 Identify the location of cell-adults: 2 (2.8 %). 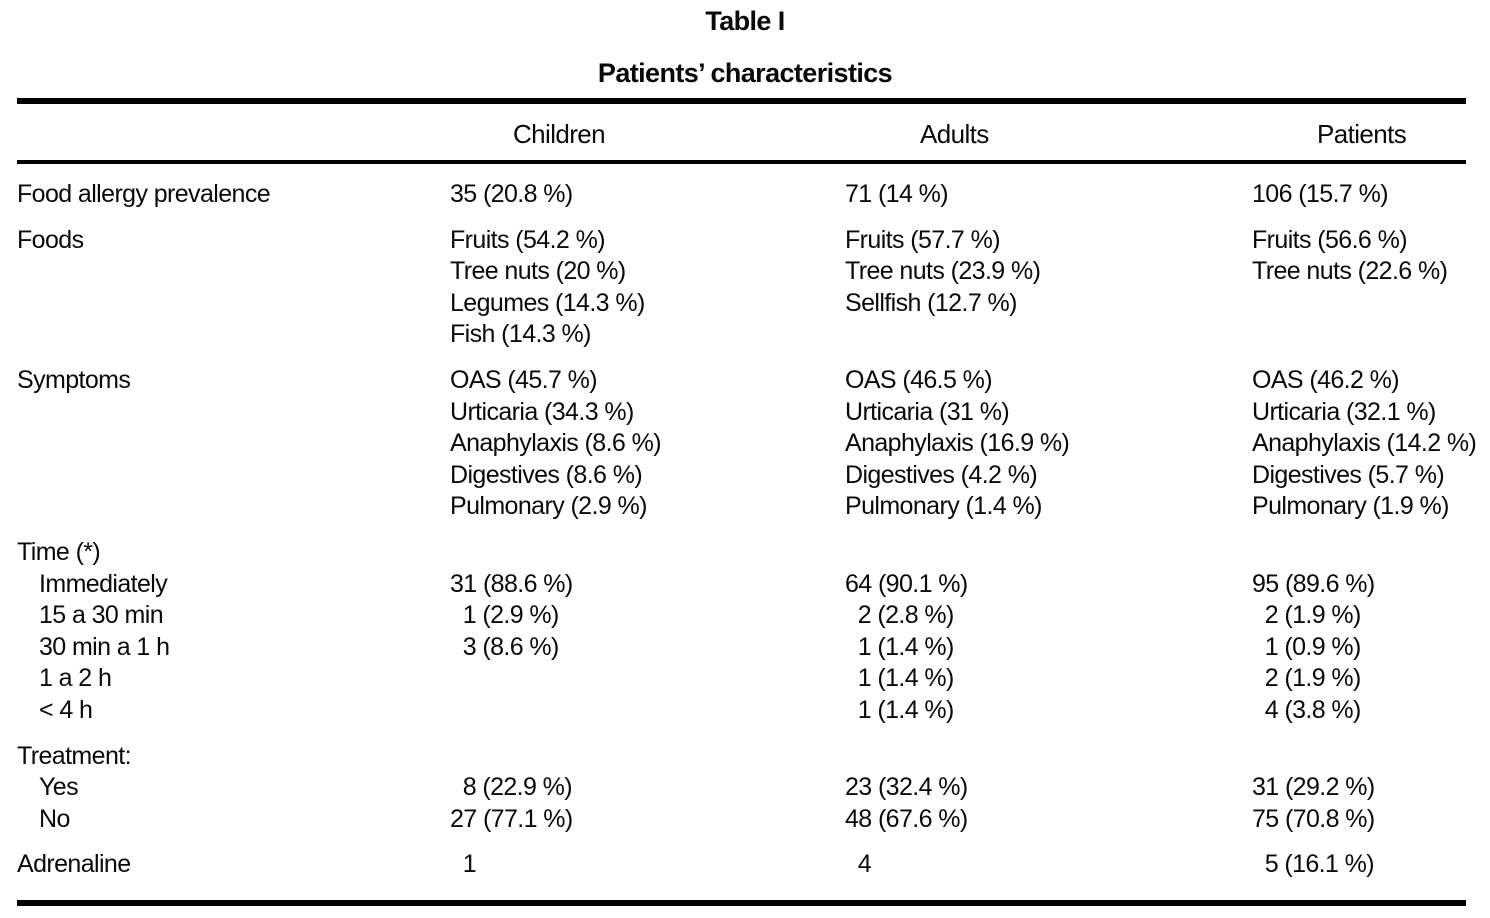
(900, 615).